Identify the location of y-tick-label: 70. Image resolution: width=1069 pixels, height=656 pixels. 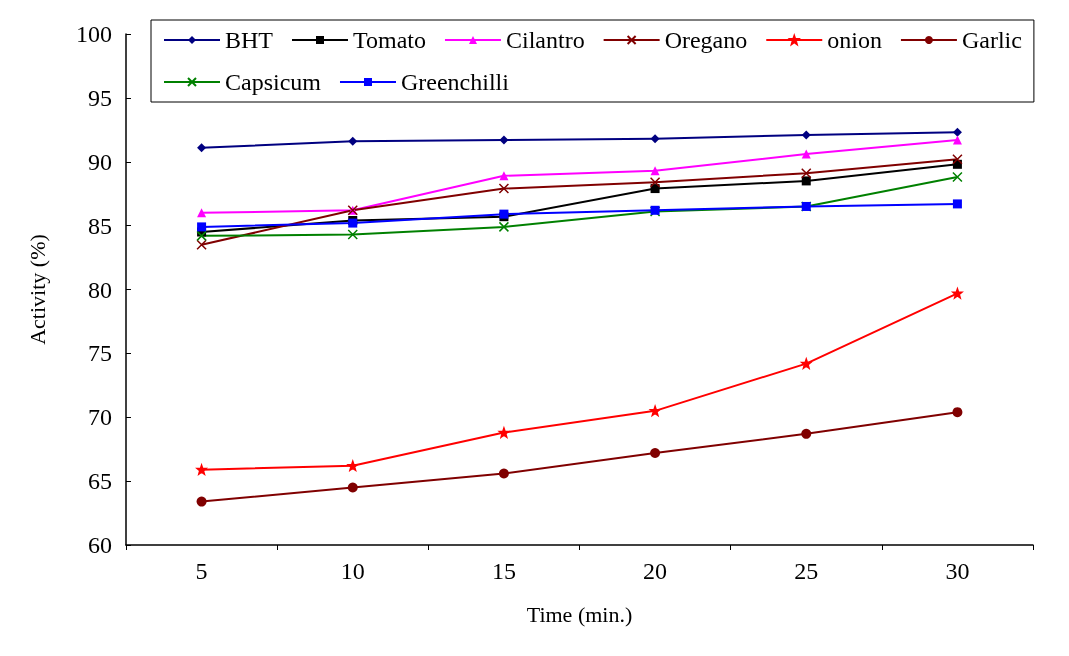
(100, 417).